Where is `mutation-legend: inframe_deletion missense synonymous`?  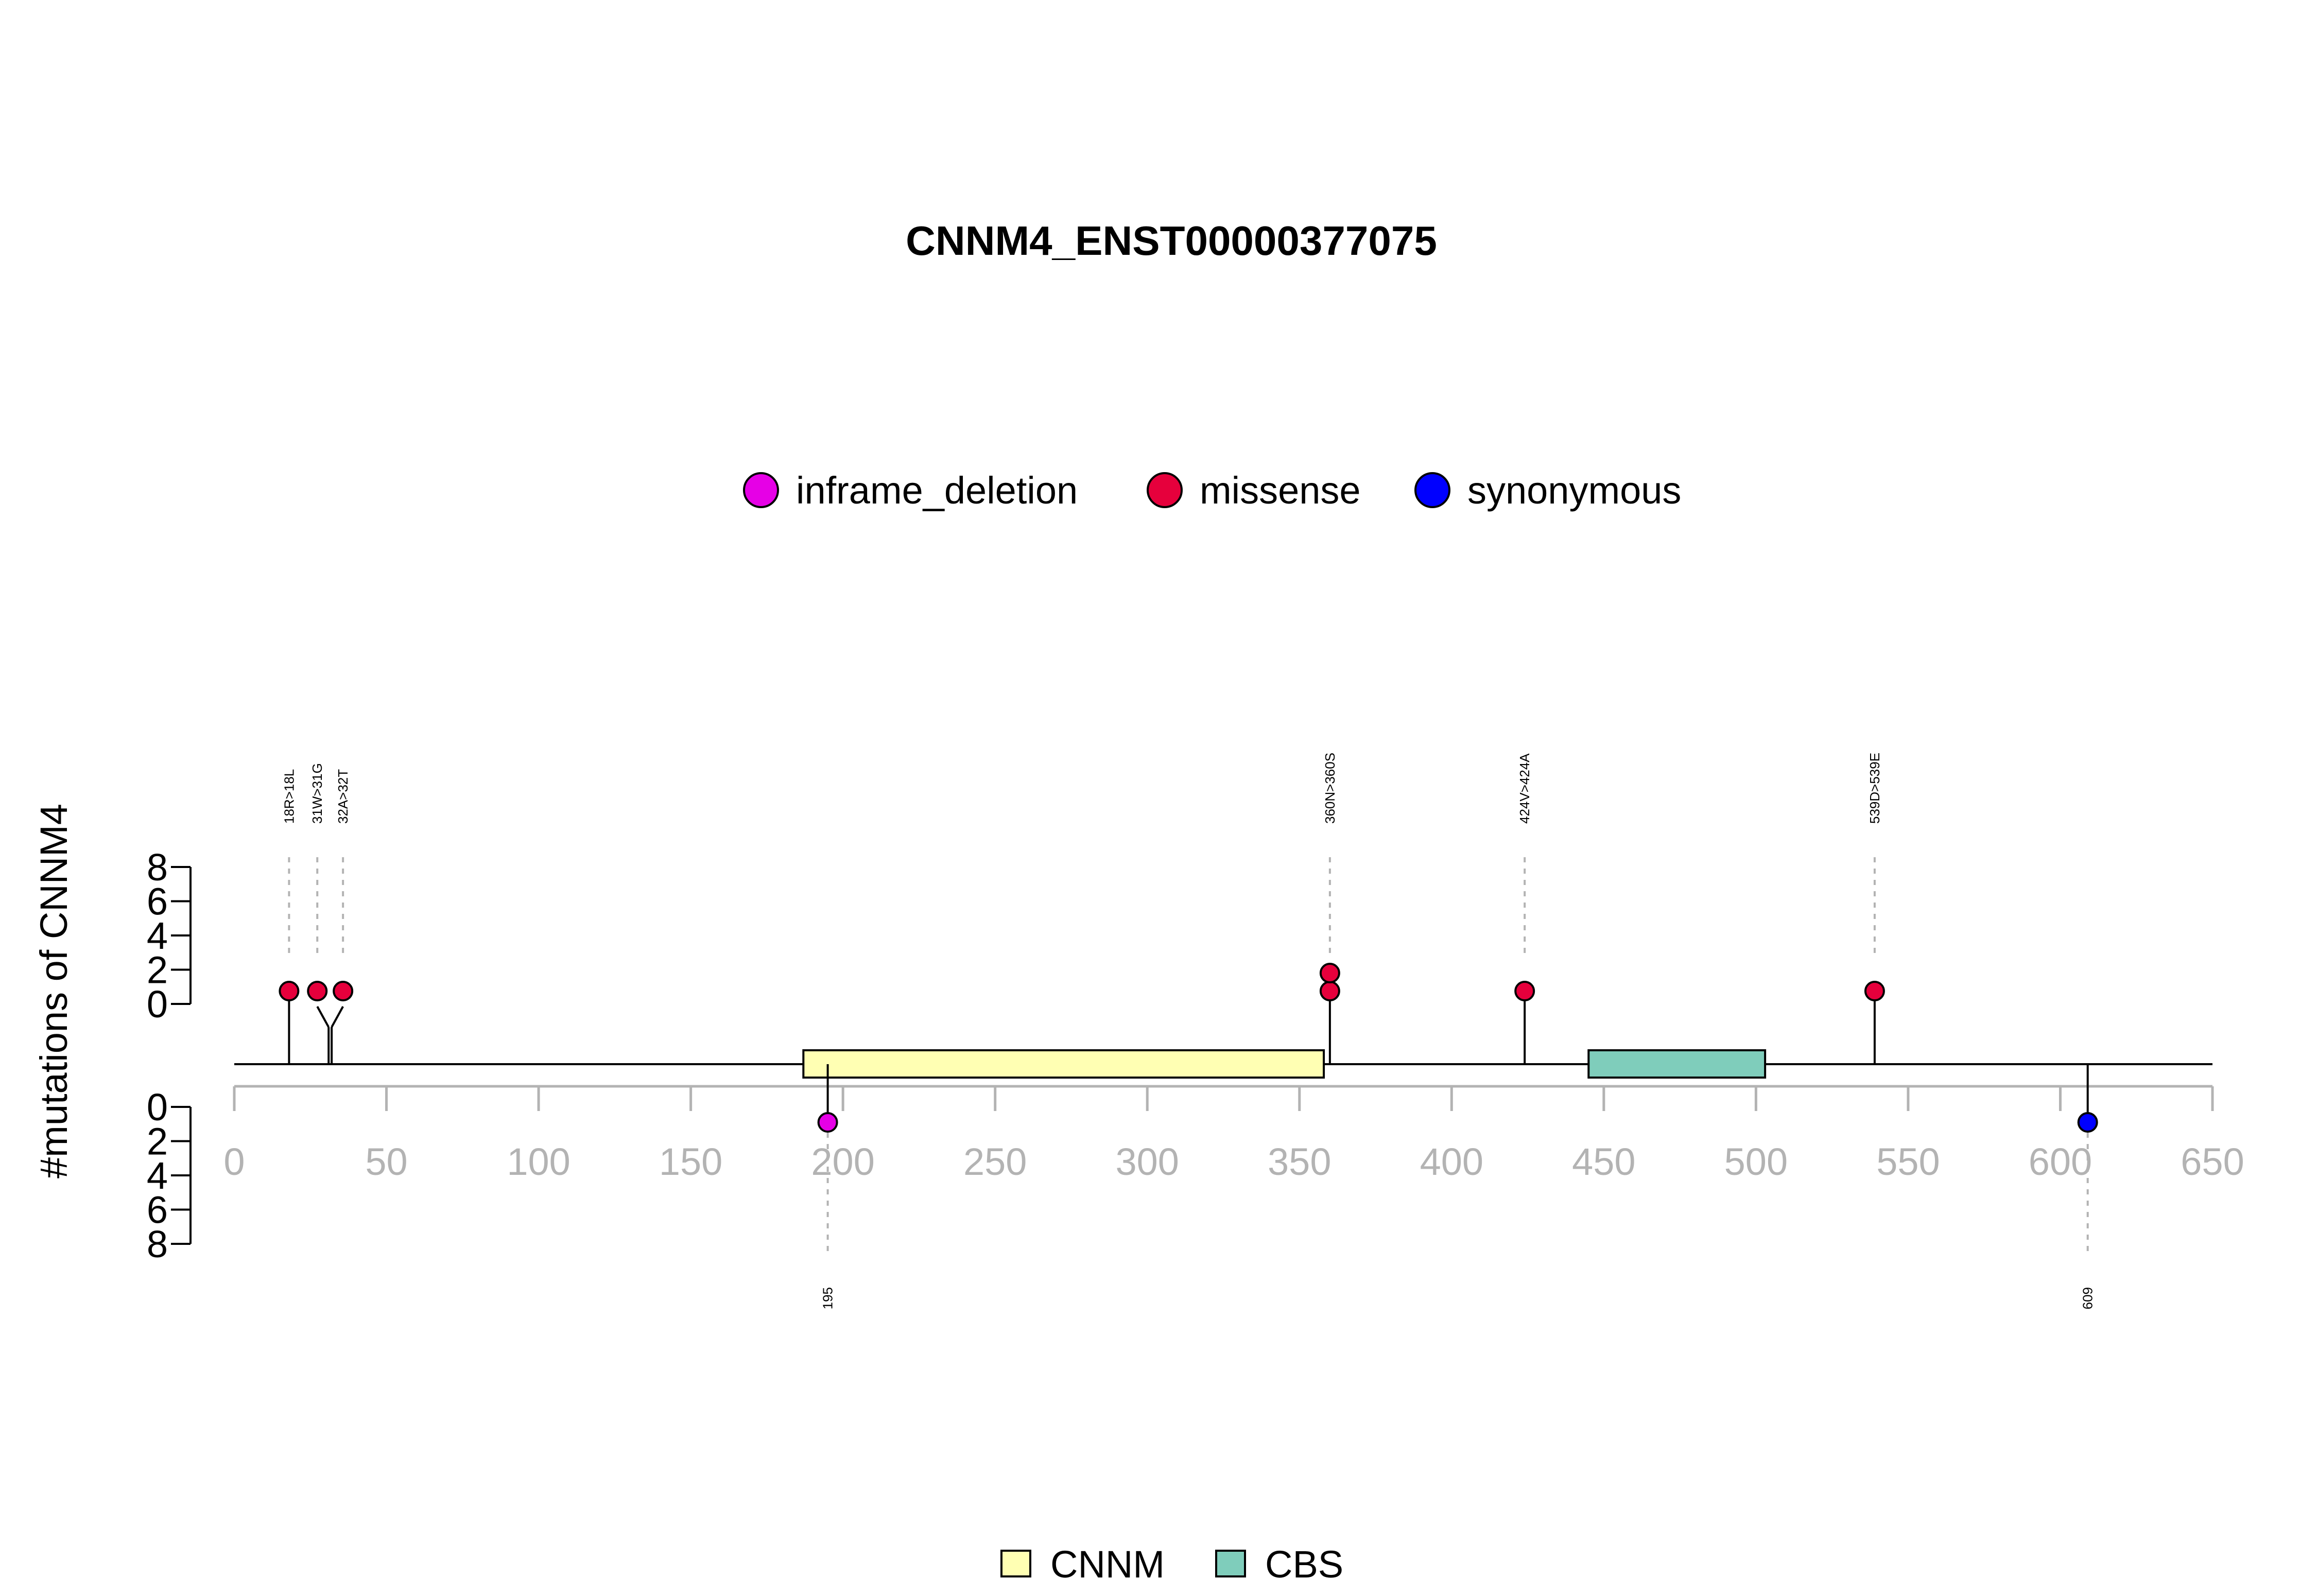
mutation-legend: inframe_deletion missense synonymous is located at coordinates (1212, 491).